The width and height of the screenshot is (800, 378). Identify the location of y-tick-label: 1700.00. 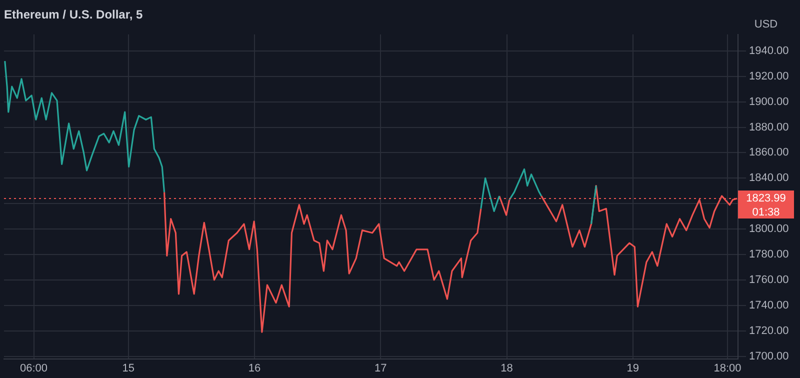
(769, 356).